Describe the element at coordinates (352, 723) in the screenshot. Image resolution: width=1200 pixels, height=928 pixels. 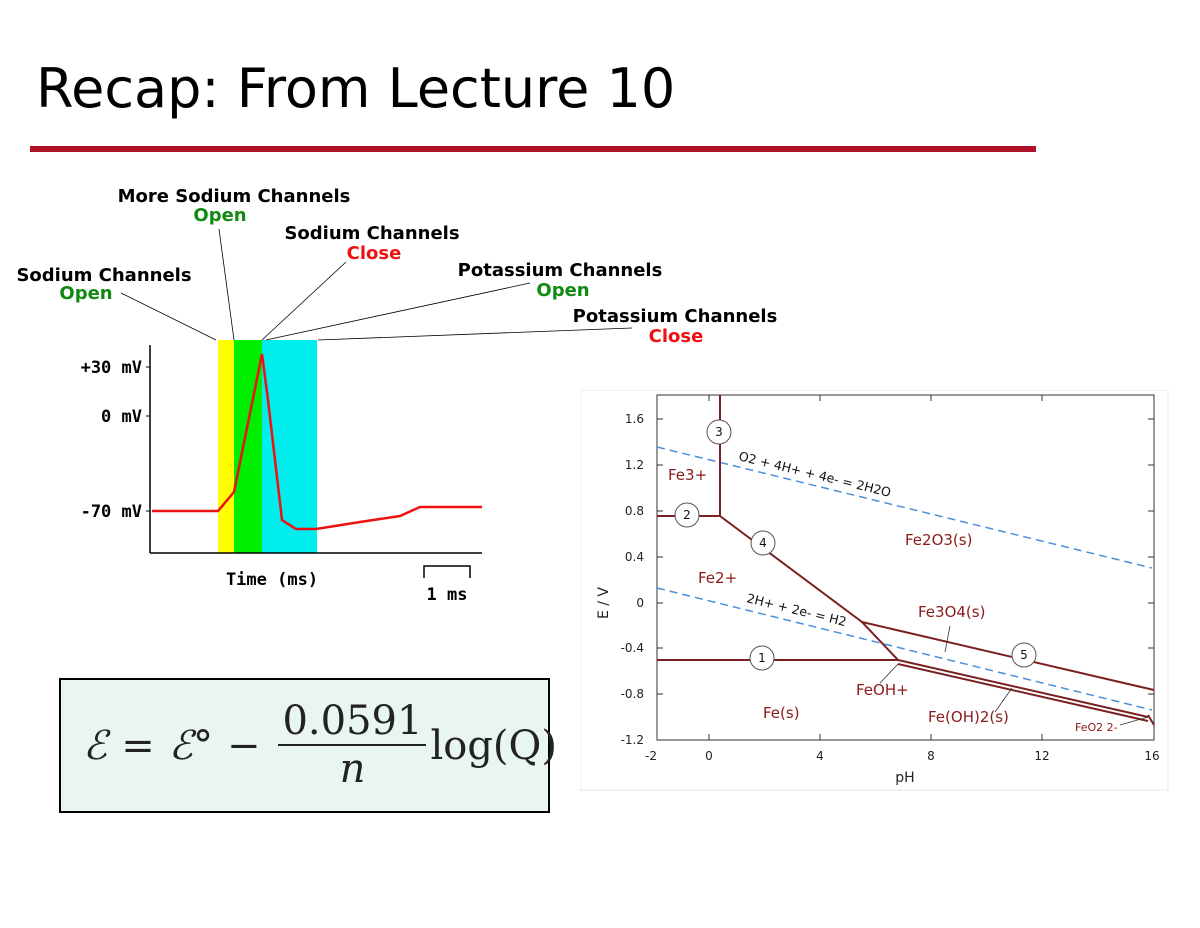
I see `equation-numerator: 0.0591` at that location.